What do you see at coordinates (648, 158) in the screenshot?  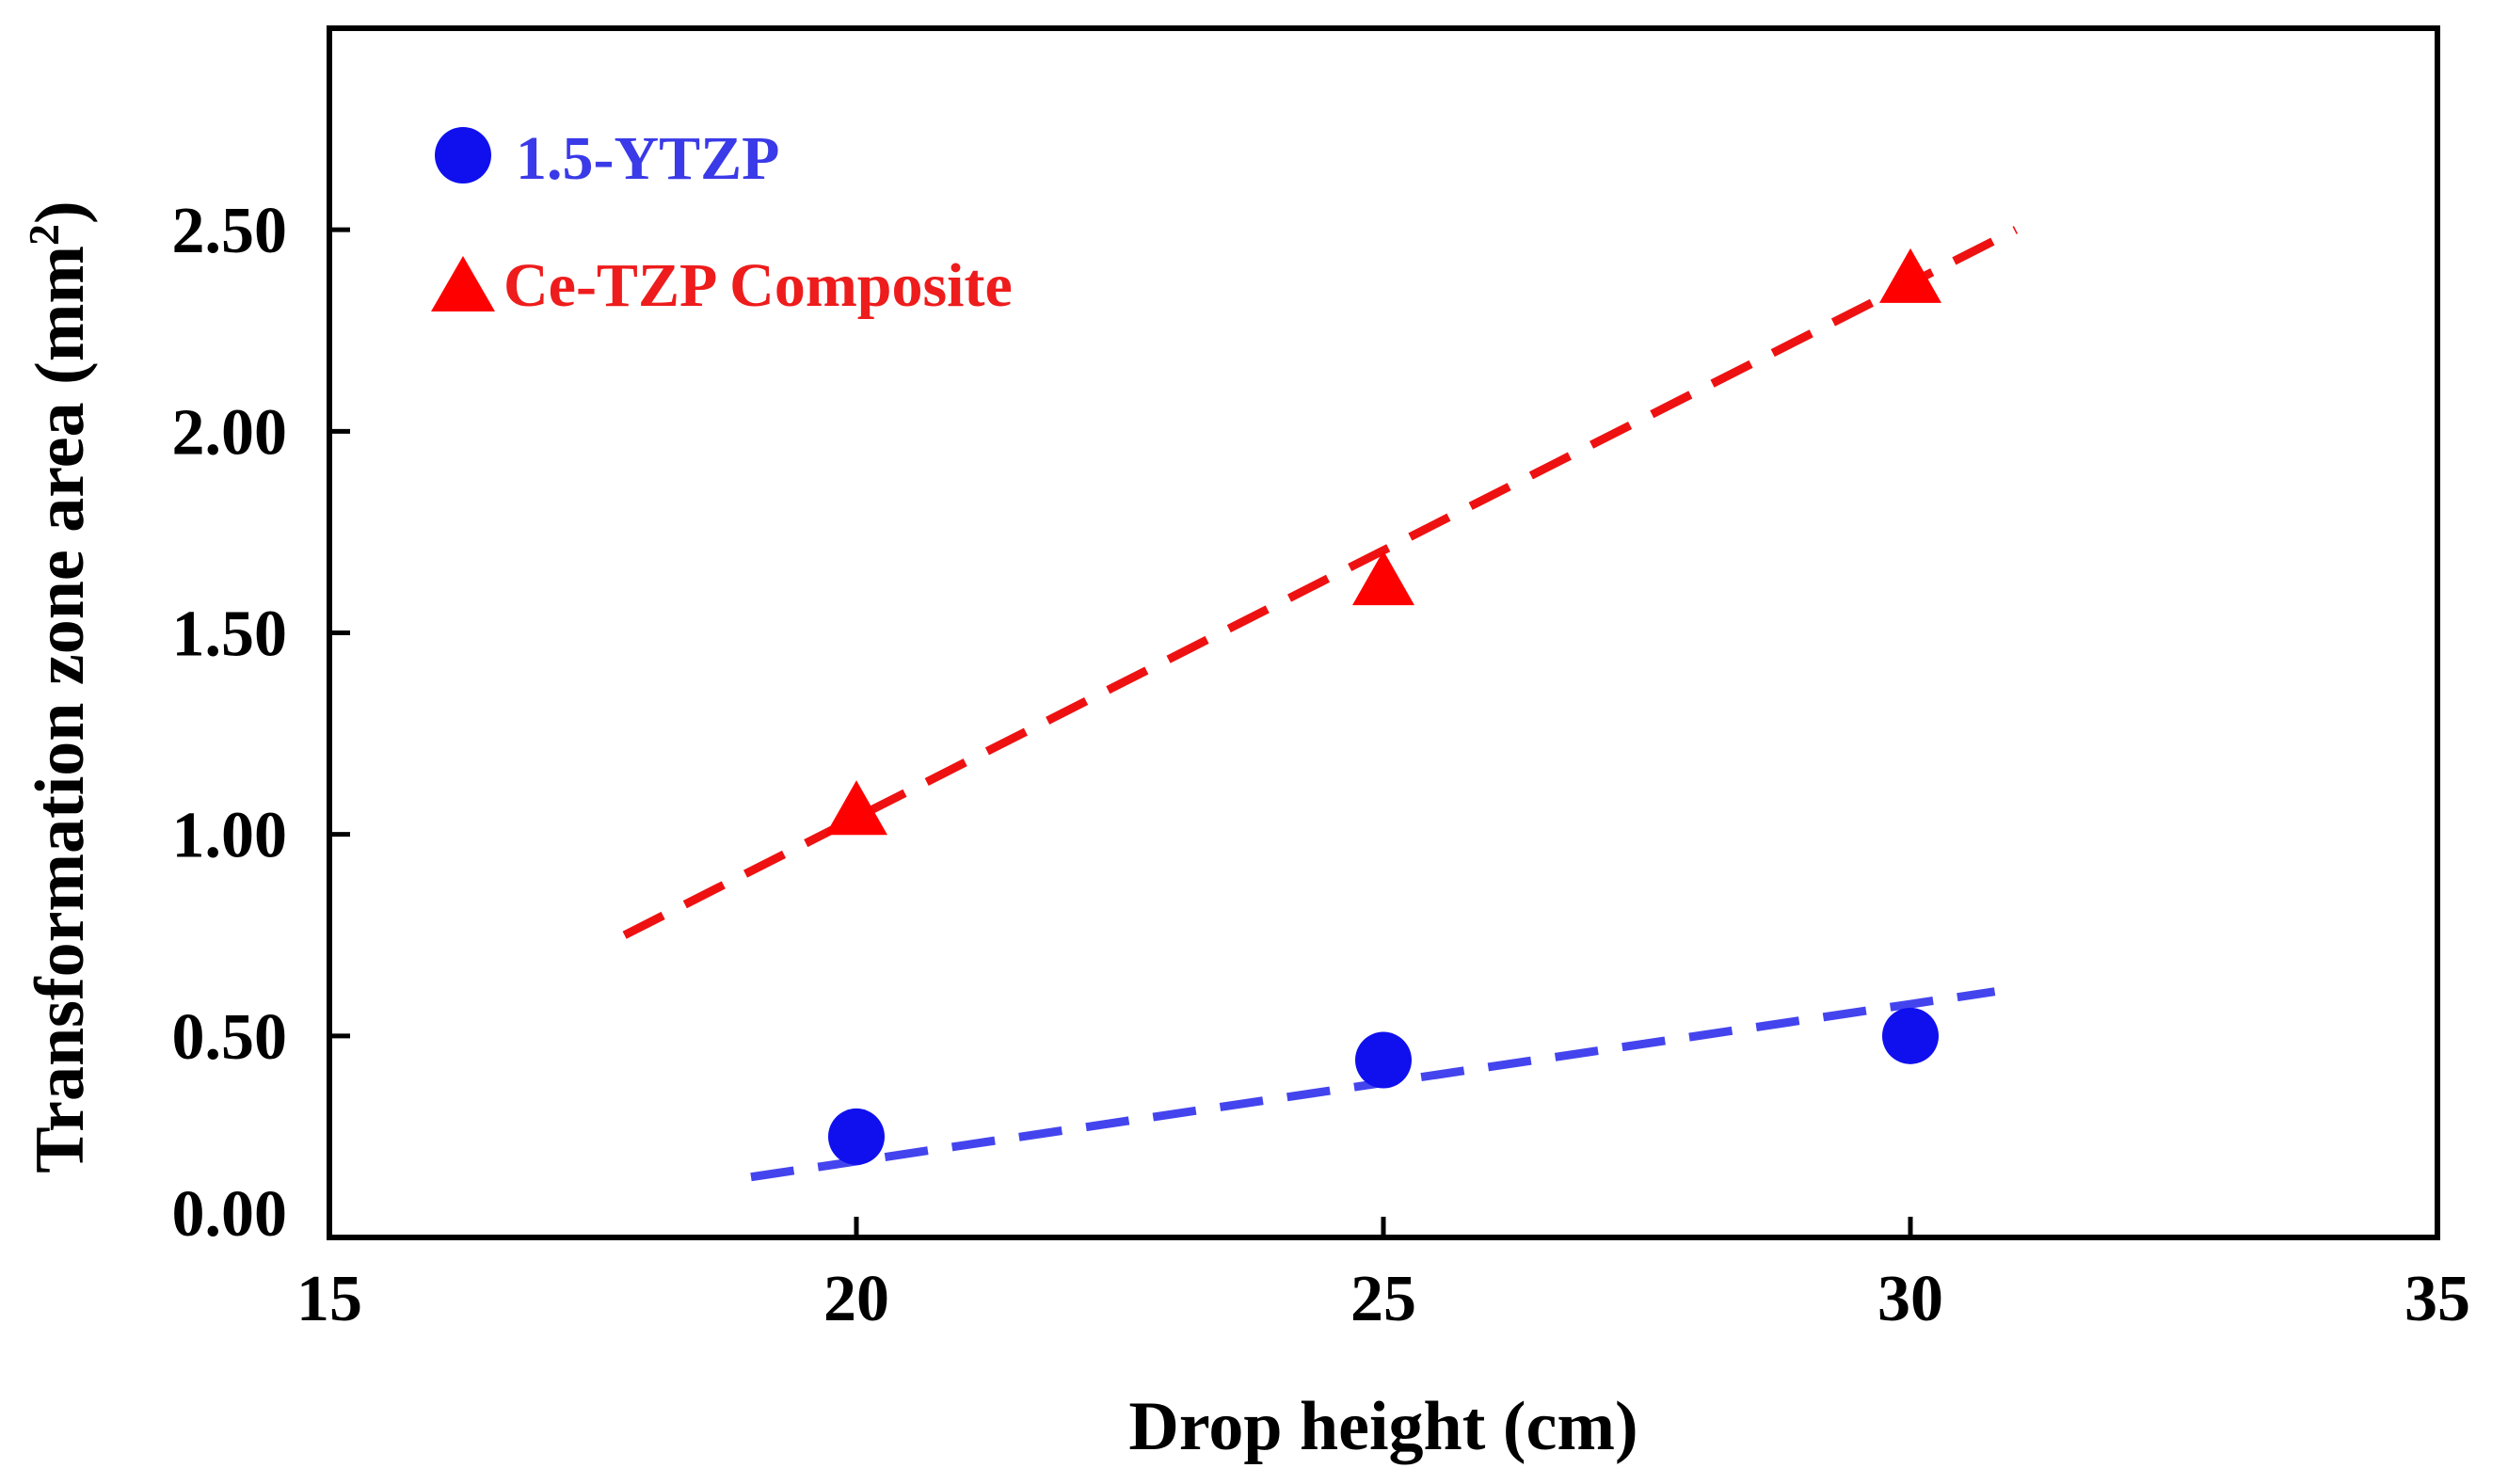 I see `legend-label-ytzp: 1.5-YTZP` at bounding box center [648, 158].